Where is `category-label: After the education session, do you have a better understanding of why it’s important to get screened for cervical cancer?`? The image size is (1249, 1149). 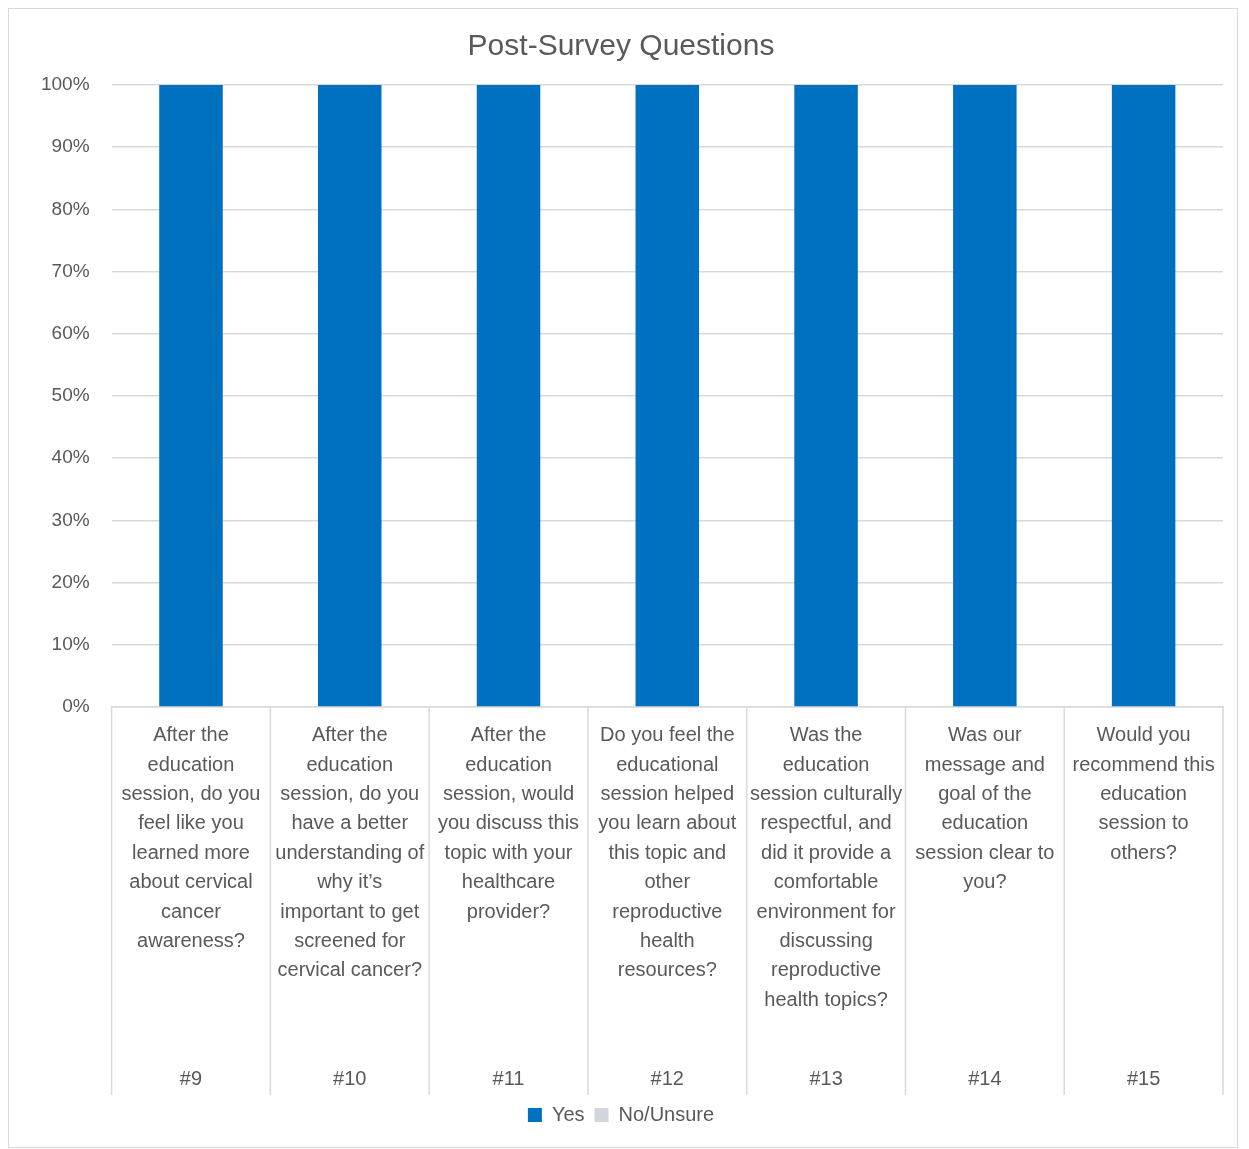
category-label: After the education session, do you have a better understanding of why it’s important to get screened for cervical cancer? is located at coordinates (350, 852).